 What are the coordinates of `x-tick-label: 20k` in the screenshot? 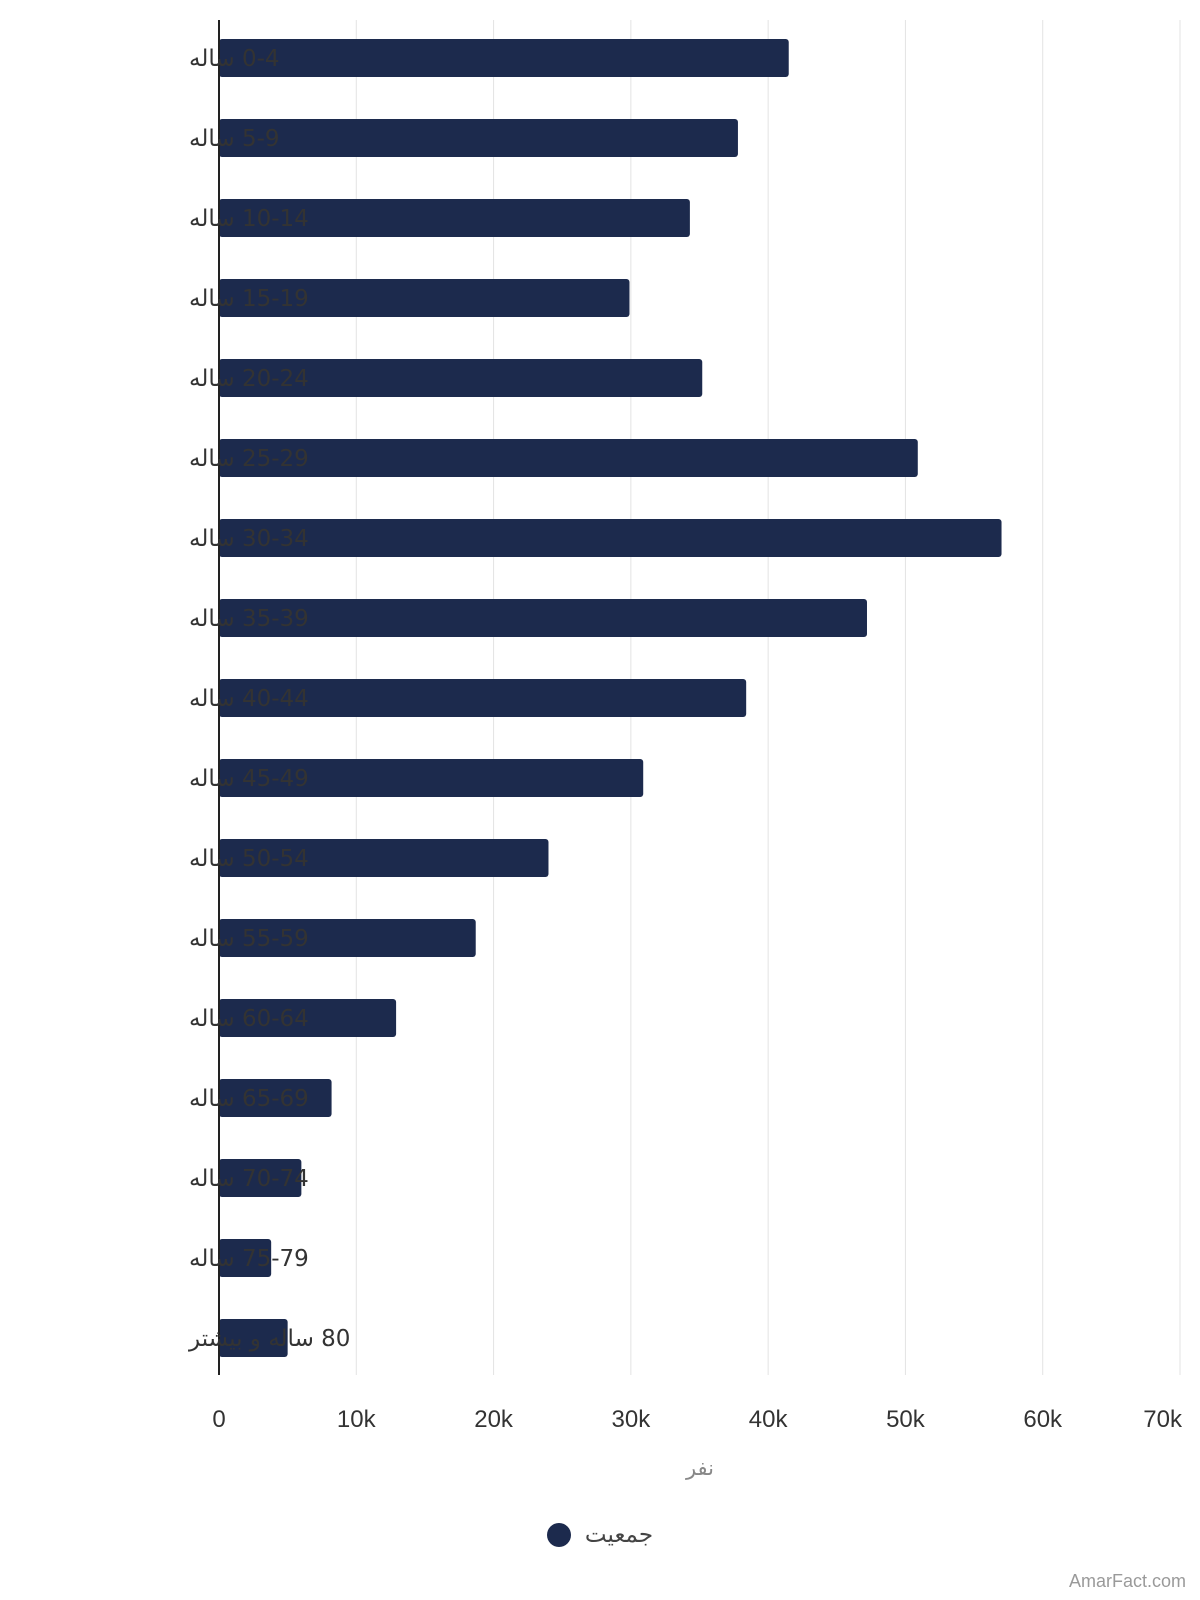 It's located at (494, 1419).